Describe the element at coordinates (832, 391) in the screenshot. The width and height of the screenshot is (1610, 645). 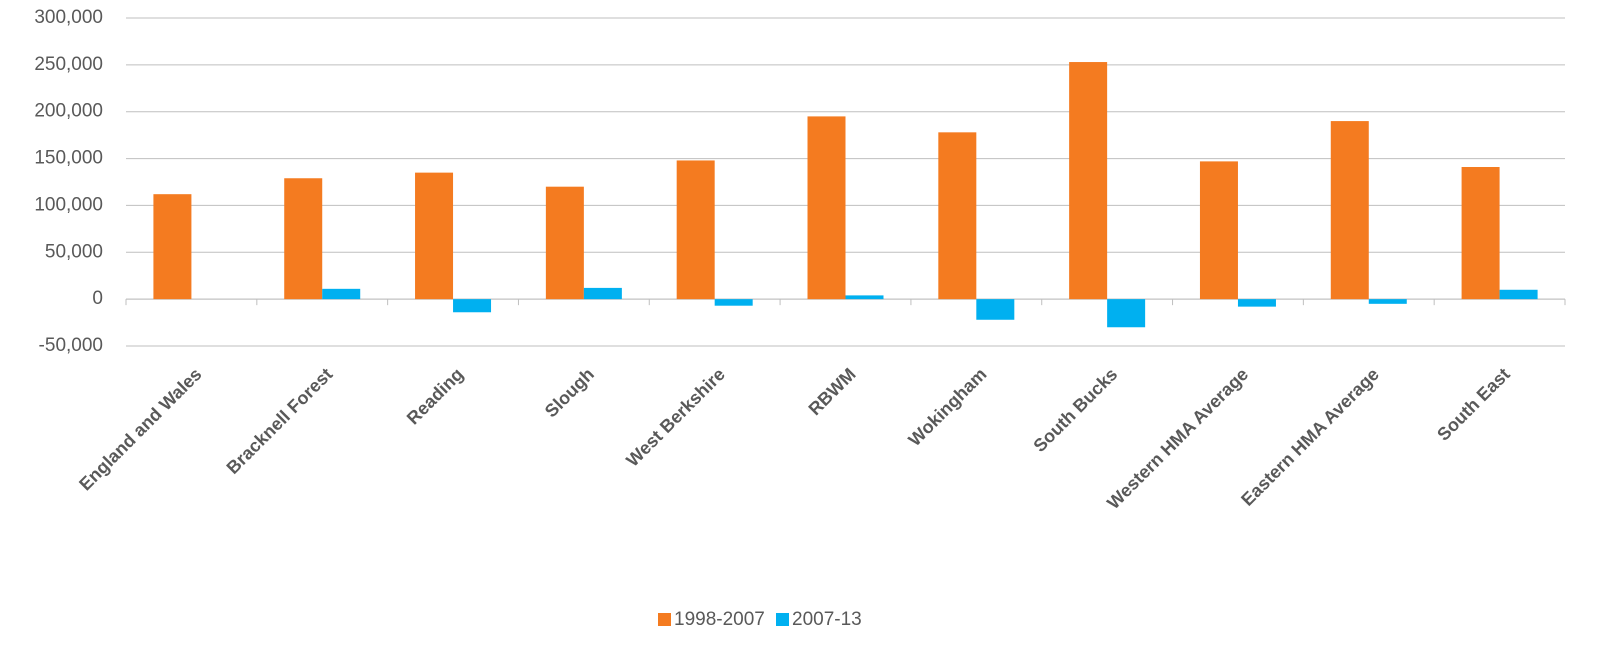
I see `x-tick-label: RBWM` at that location.